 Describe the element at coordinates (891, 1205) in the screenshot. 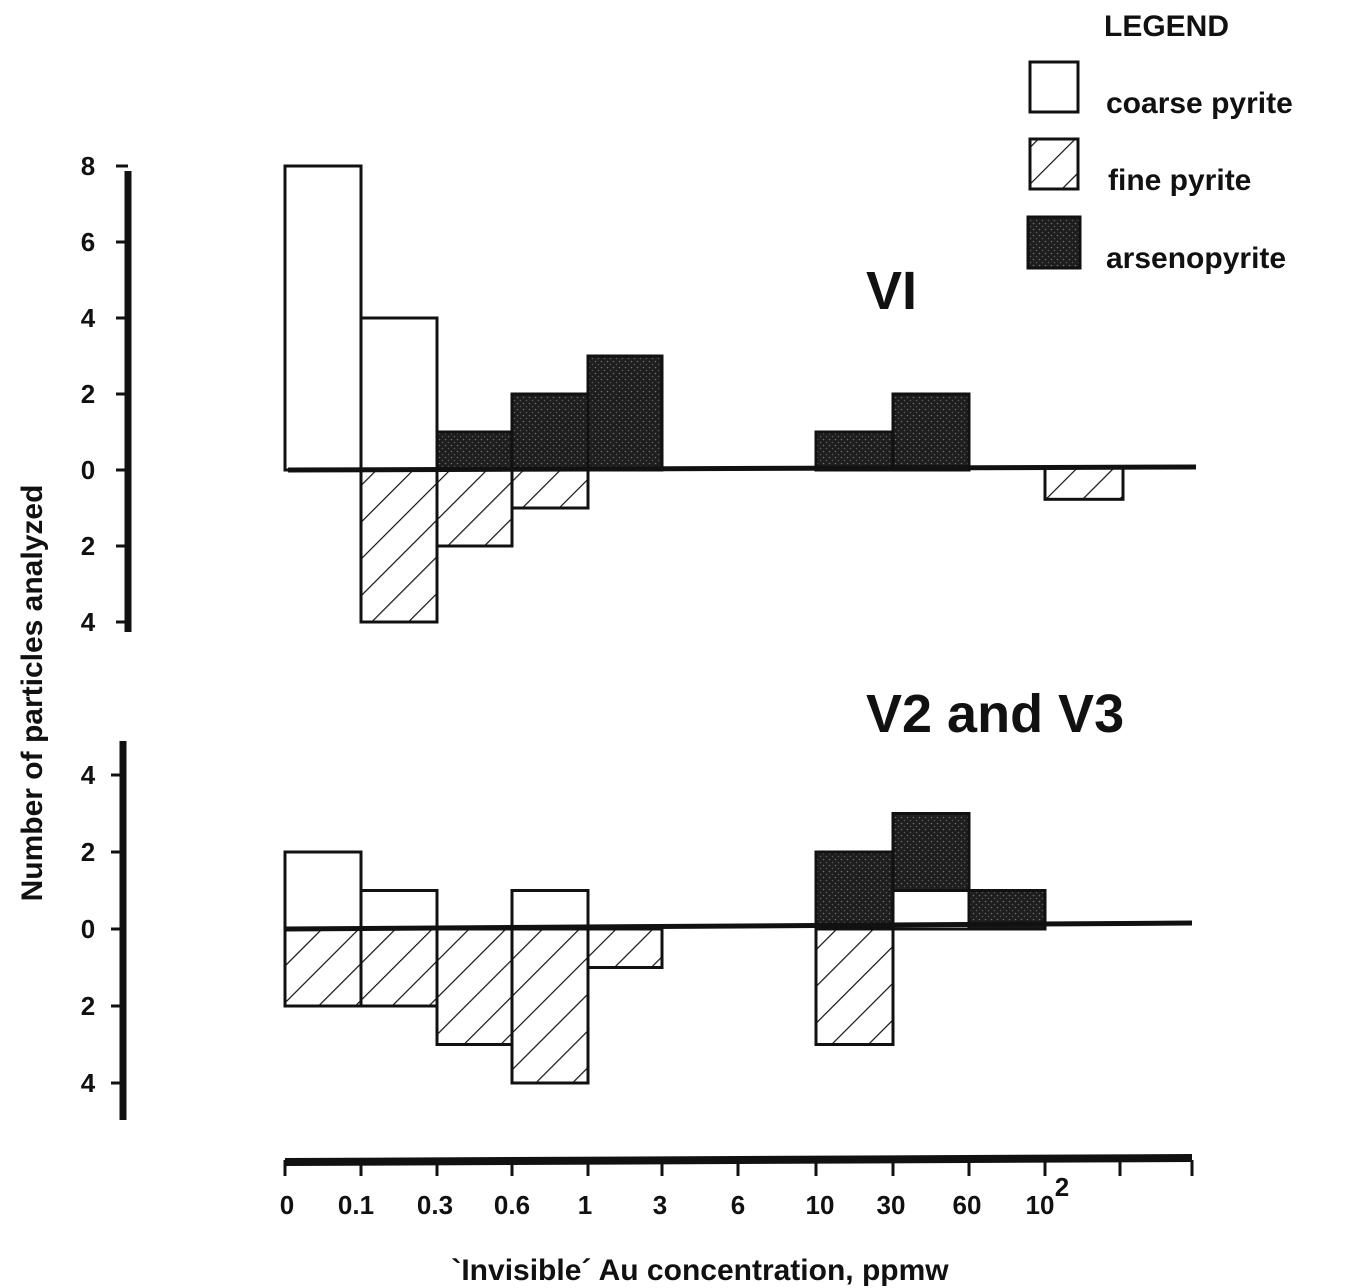

I see `x-tick-label: 30` at that location.